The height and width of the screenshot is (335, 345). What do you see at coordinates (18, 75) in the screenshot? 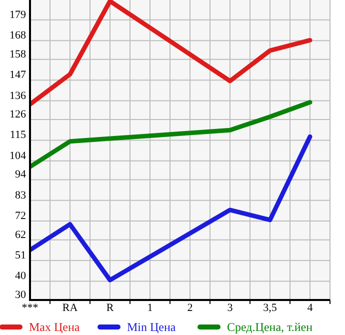
I see `y-tick-label: 147` at bounding box center [18, 75].